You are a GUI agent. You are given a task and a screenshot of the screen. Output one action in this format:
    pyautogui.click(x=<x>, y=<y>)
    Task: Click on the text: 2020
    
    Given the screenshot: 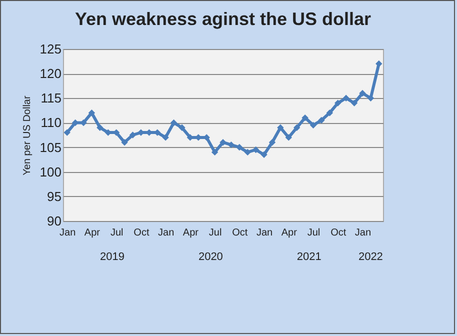 What is the action you would take?
    pyautogui.click(x=210, y=257)
    